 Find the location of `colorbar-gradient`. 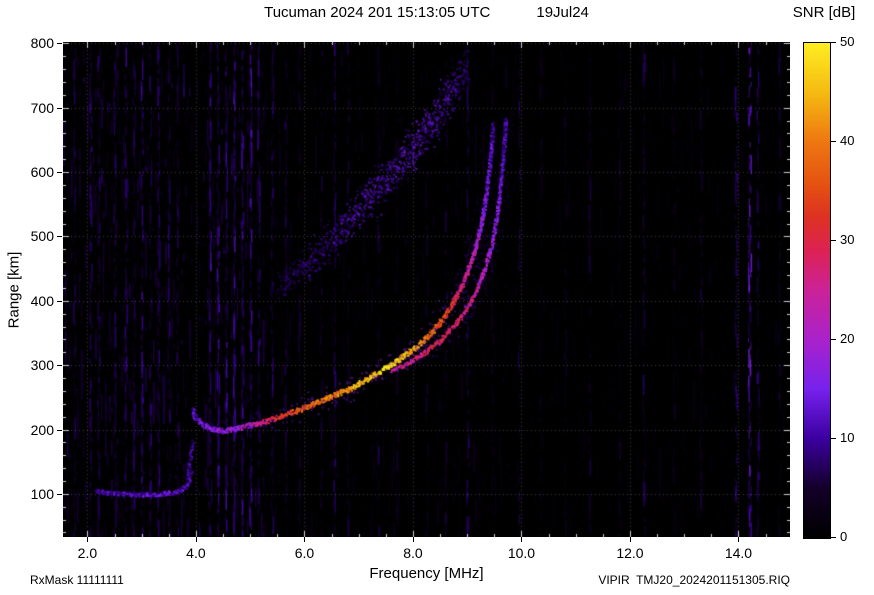

colorbar-gradient is located at coordinates (817, 290).